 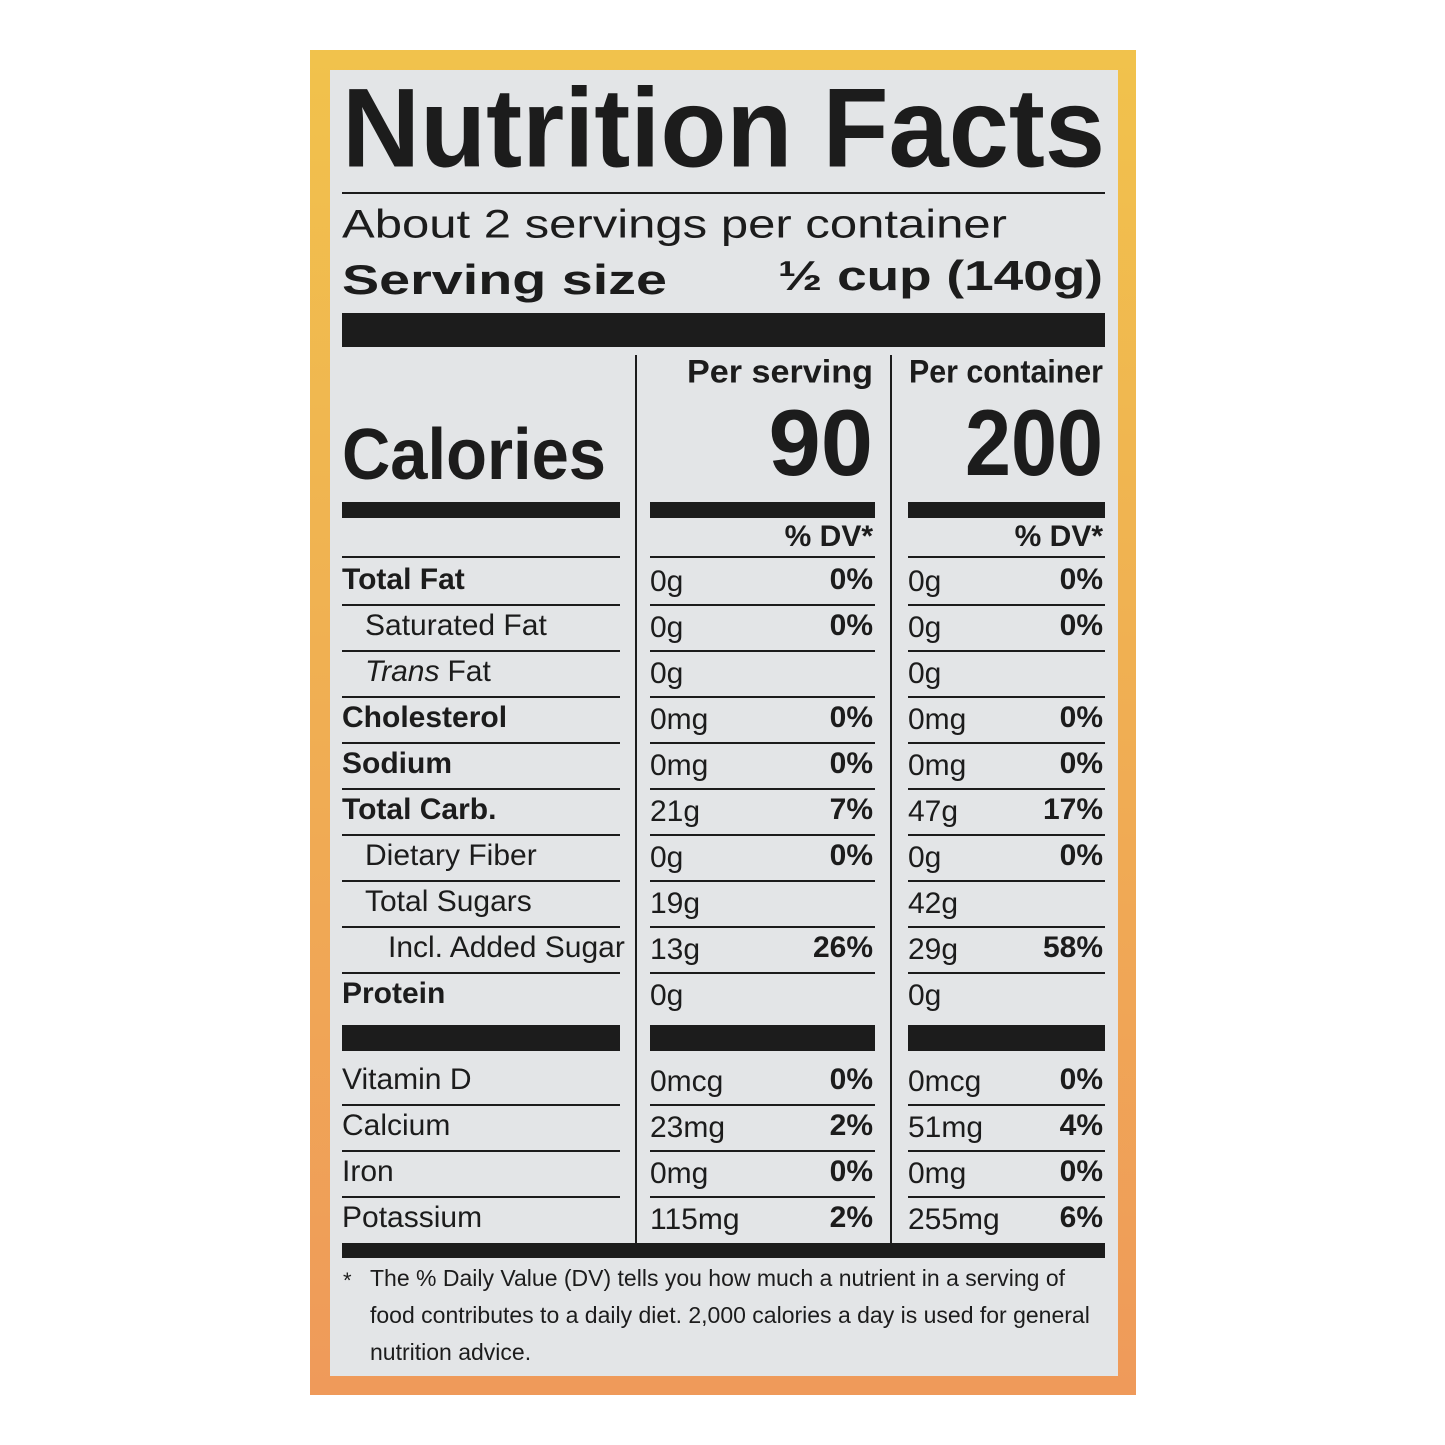 I want to click on calories-label: Calories, so click(x=474, y=455).